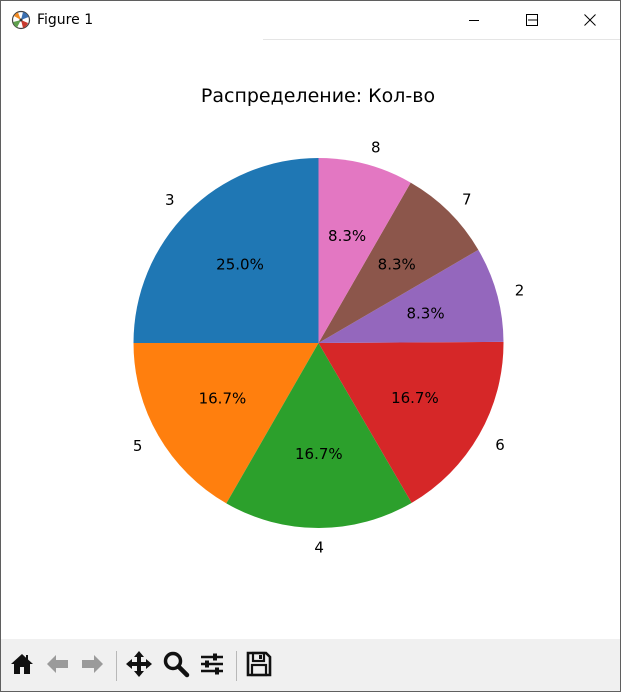 Image resolution: width=621 pixels, height=692 pixels. What do you see at coordinates (318, 96) in the screenshot?
I see `chart-title: Распределение: Кол-во` at bounding box center [318, 96].